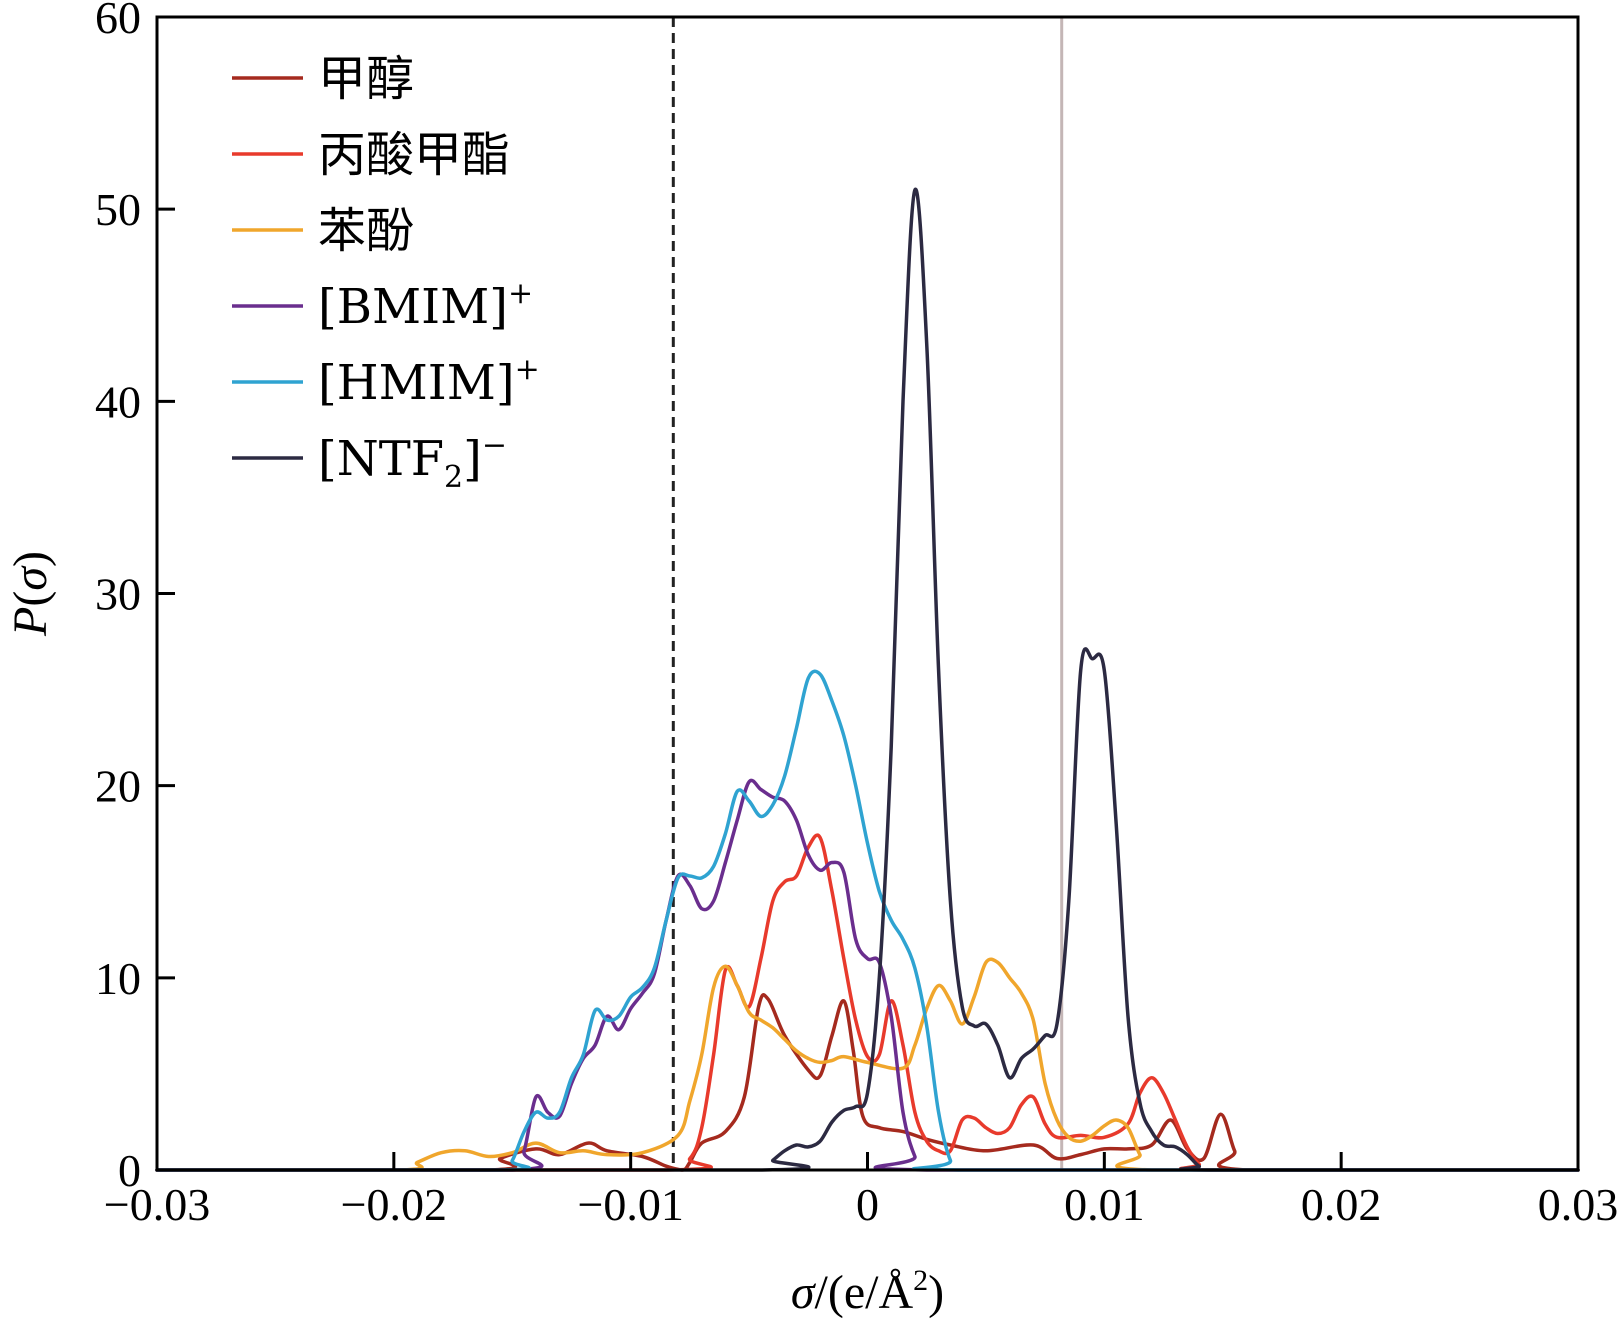 The height and width of the screenshot is (1323, 1624). What do you see at coordinates (867, 1204) in the screenshot?
I see `x-tick-label: 0` at bounding box center [867, 1204].